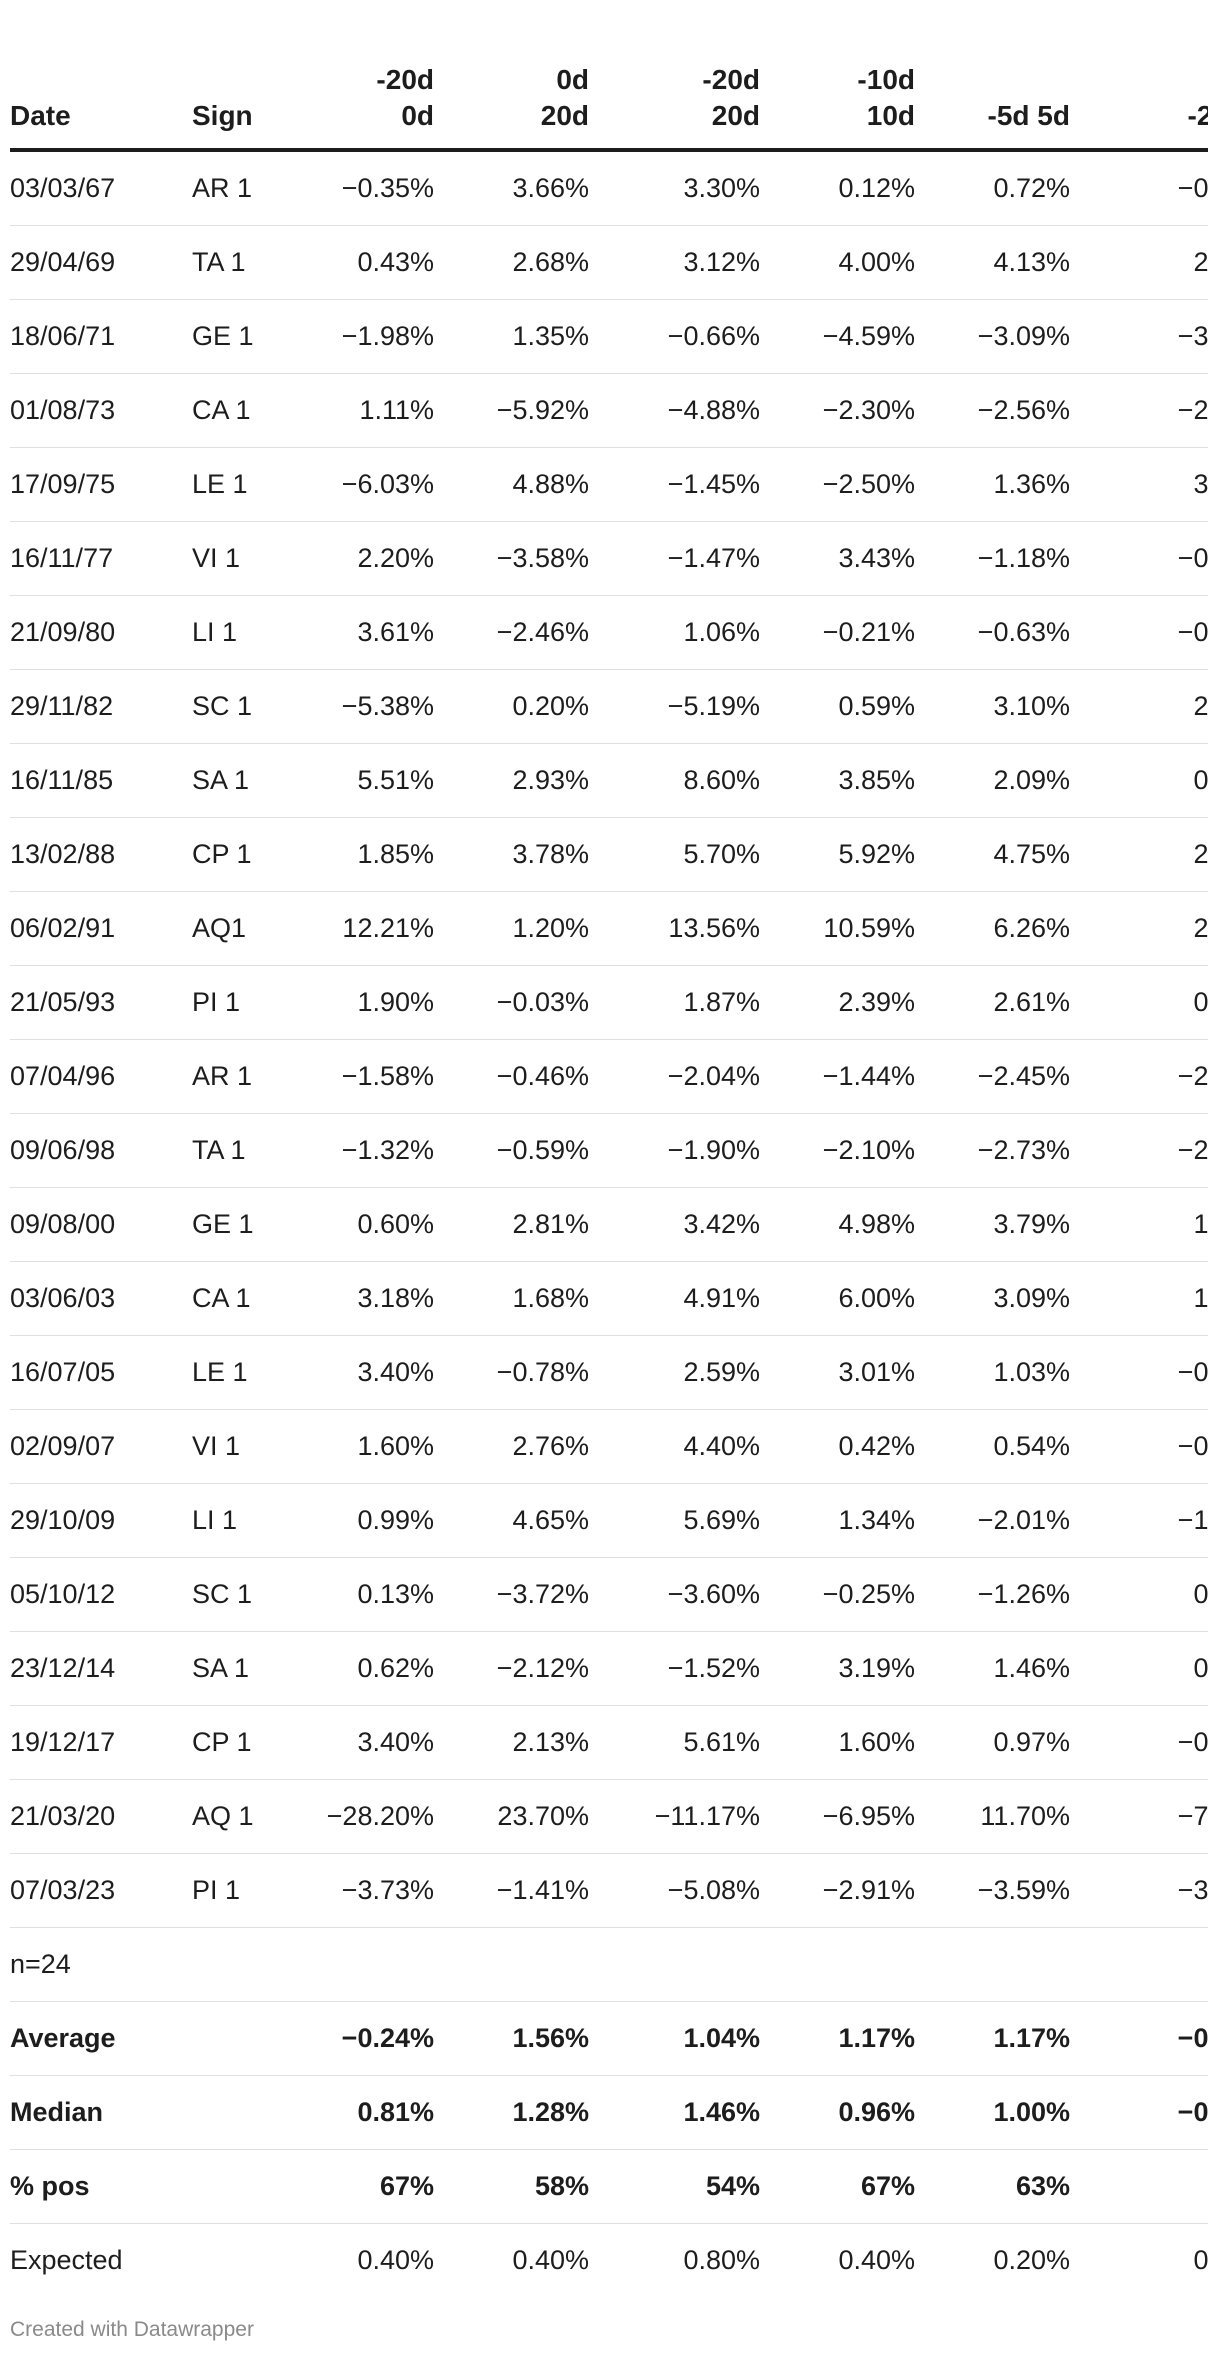 This screenshot has width=1220, height=2358. Describe the element at coordinates (674, 1298) in the screenshot. I see `cell-minus20d-20d: 4.91%` at that location.